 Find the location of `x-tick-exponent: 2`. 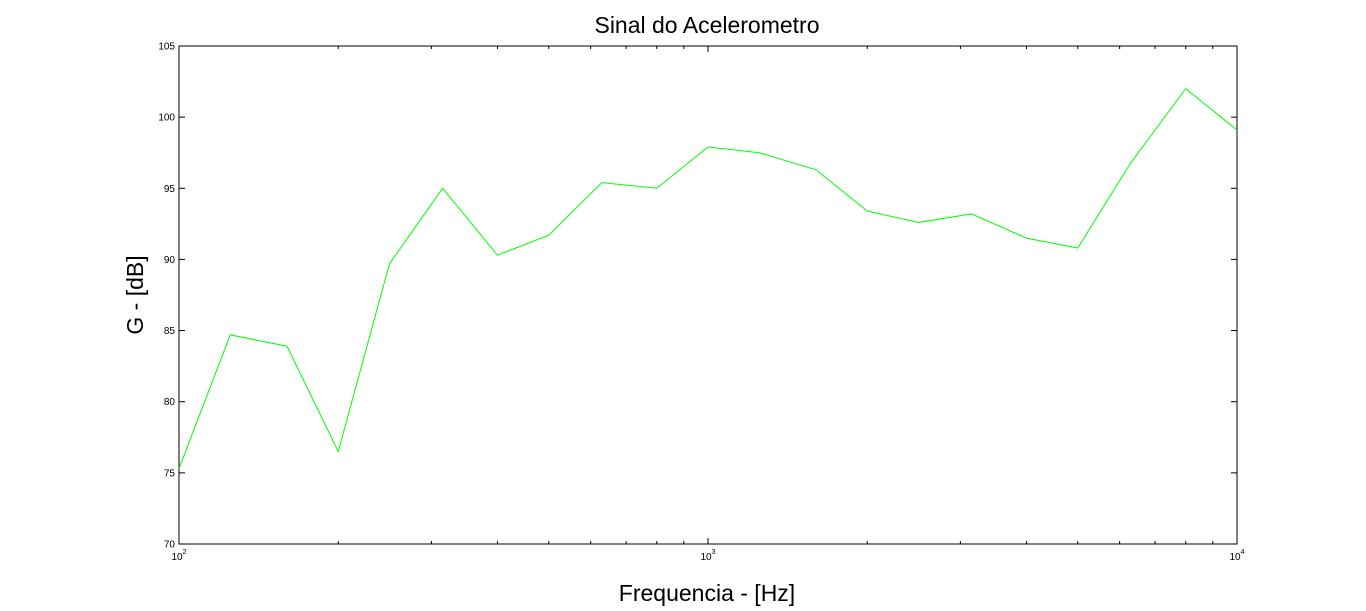

x-tick-exponent: 2 is located at coordinates (185, 552).